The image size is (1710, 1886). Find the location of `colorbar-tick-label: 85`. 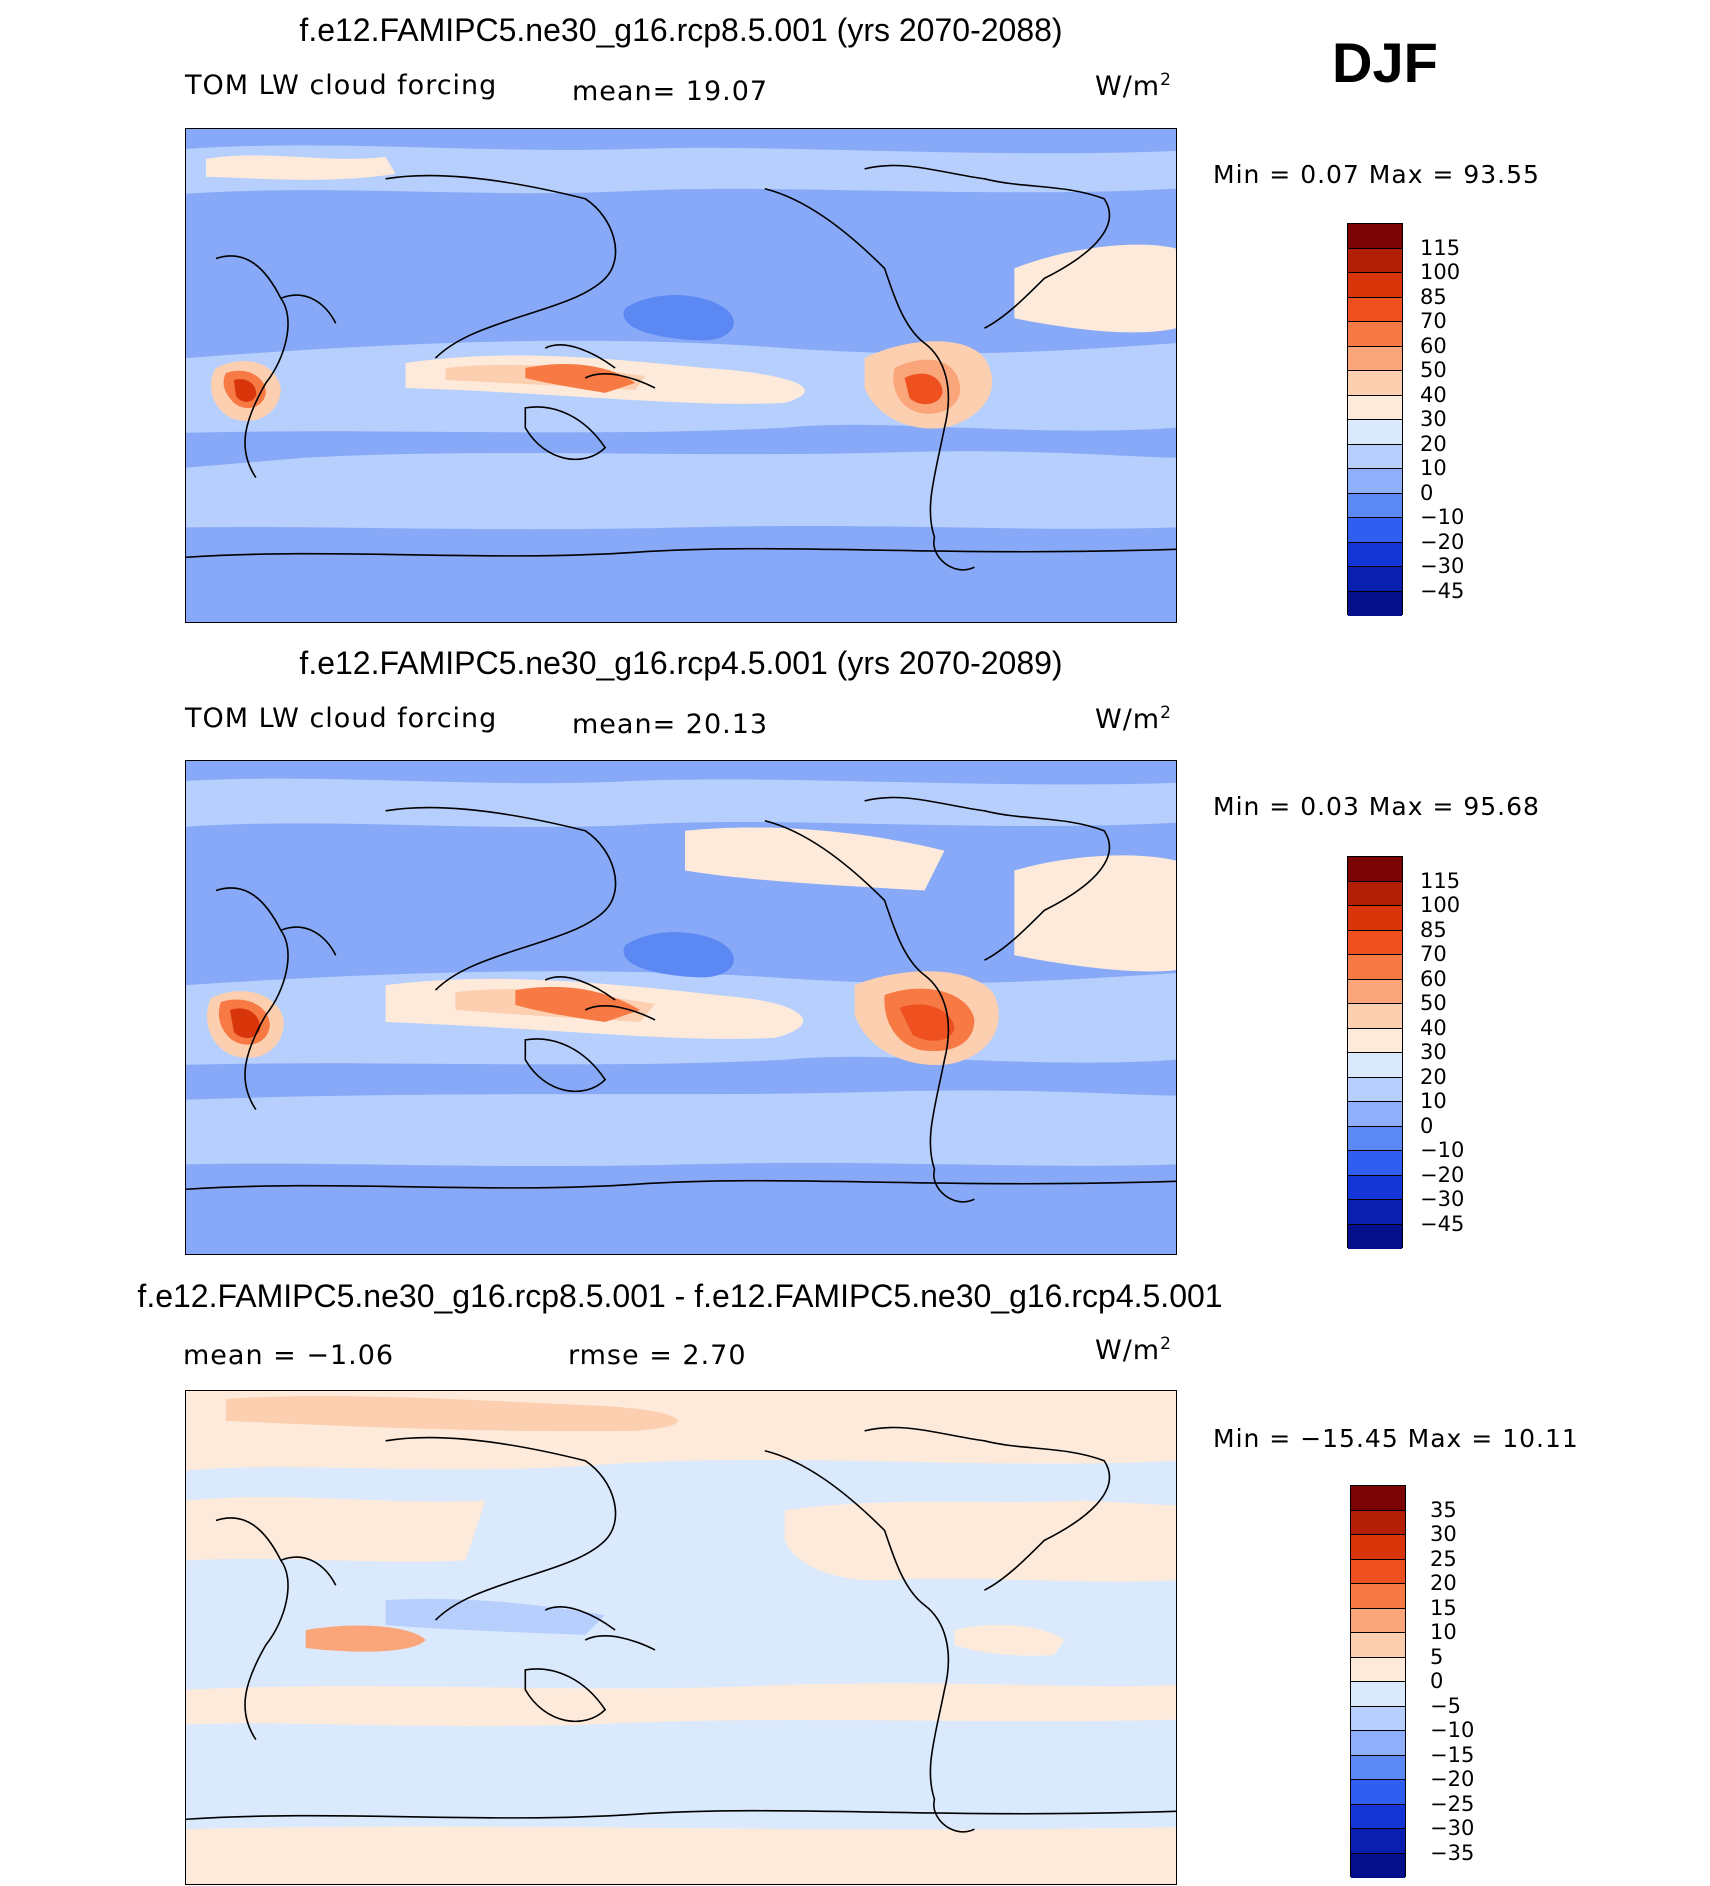

colorbar-tick-label: 85 is located at coordinates (1433, 296).